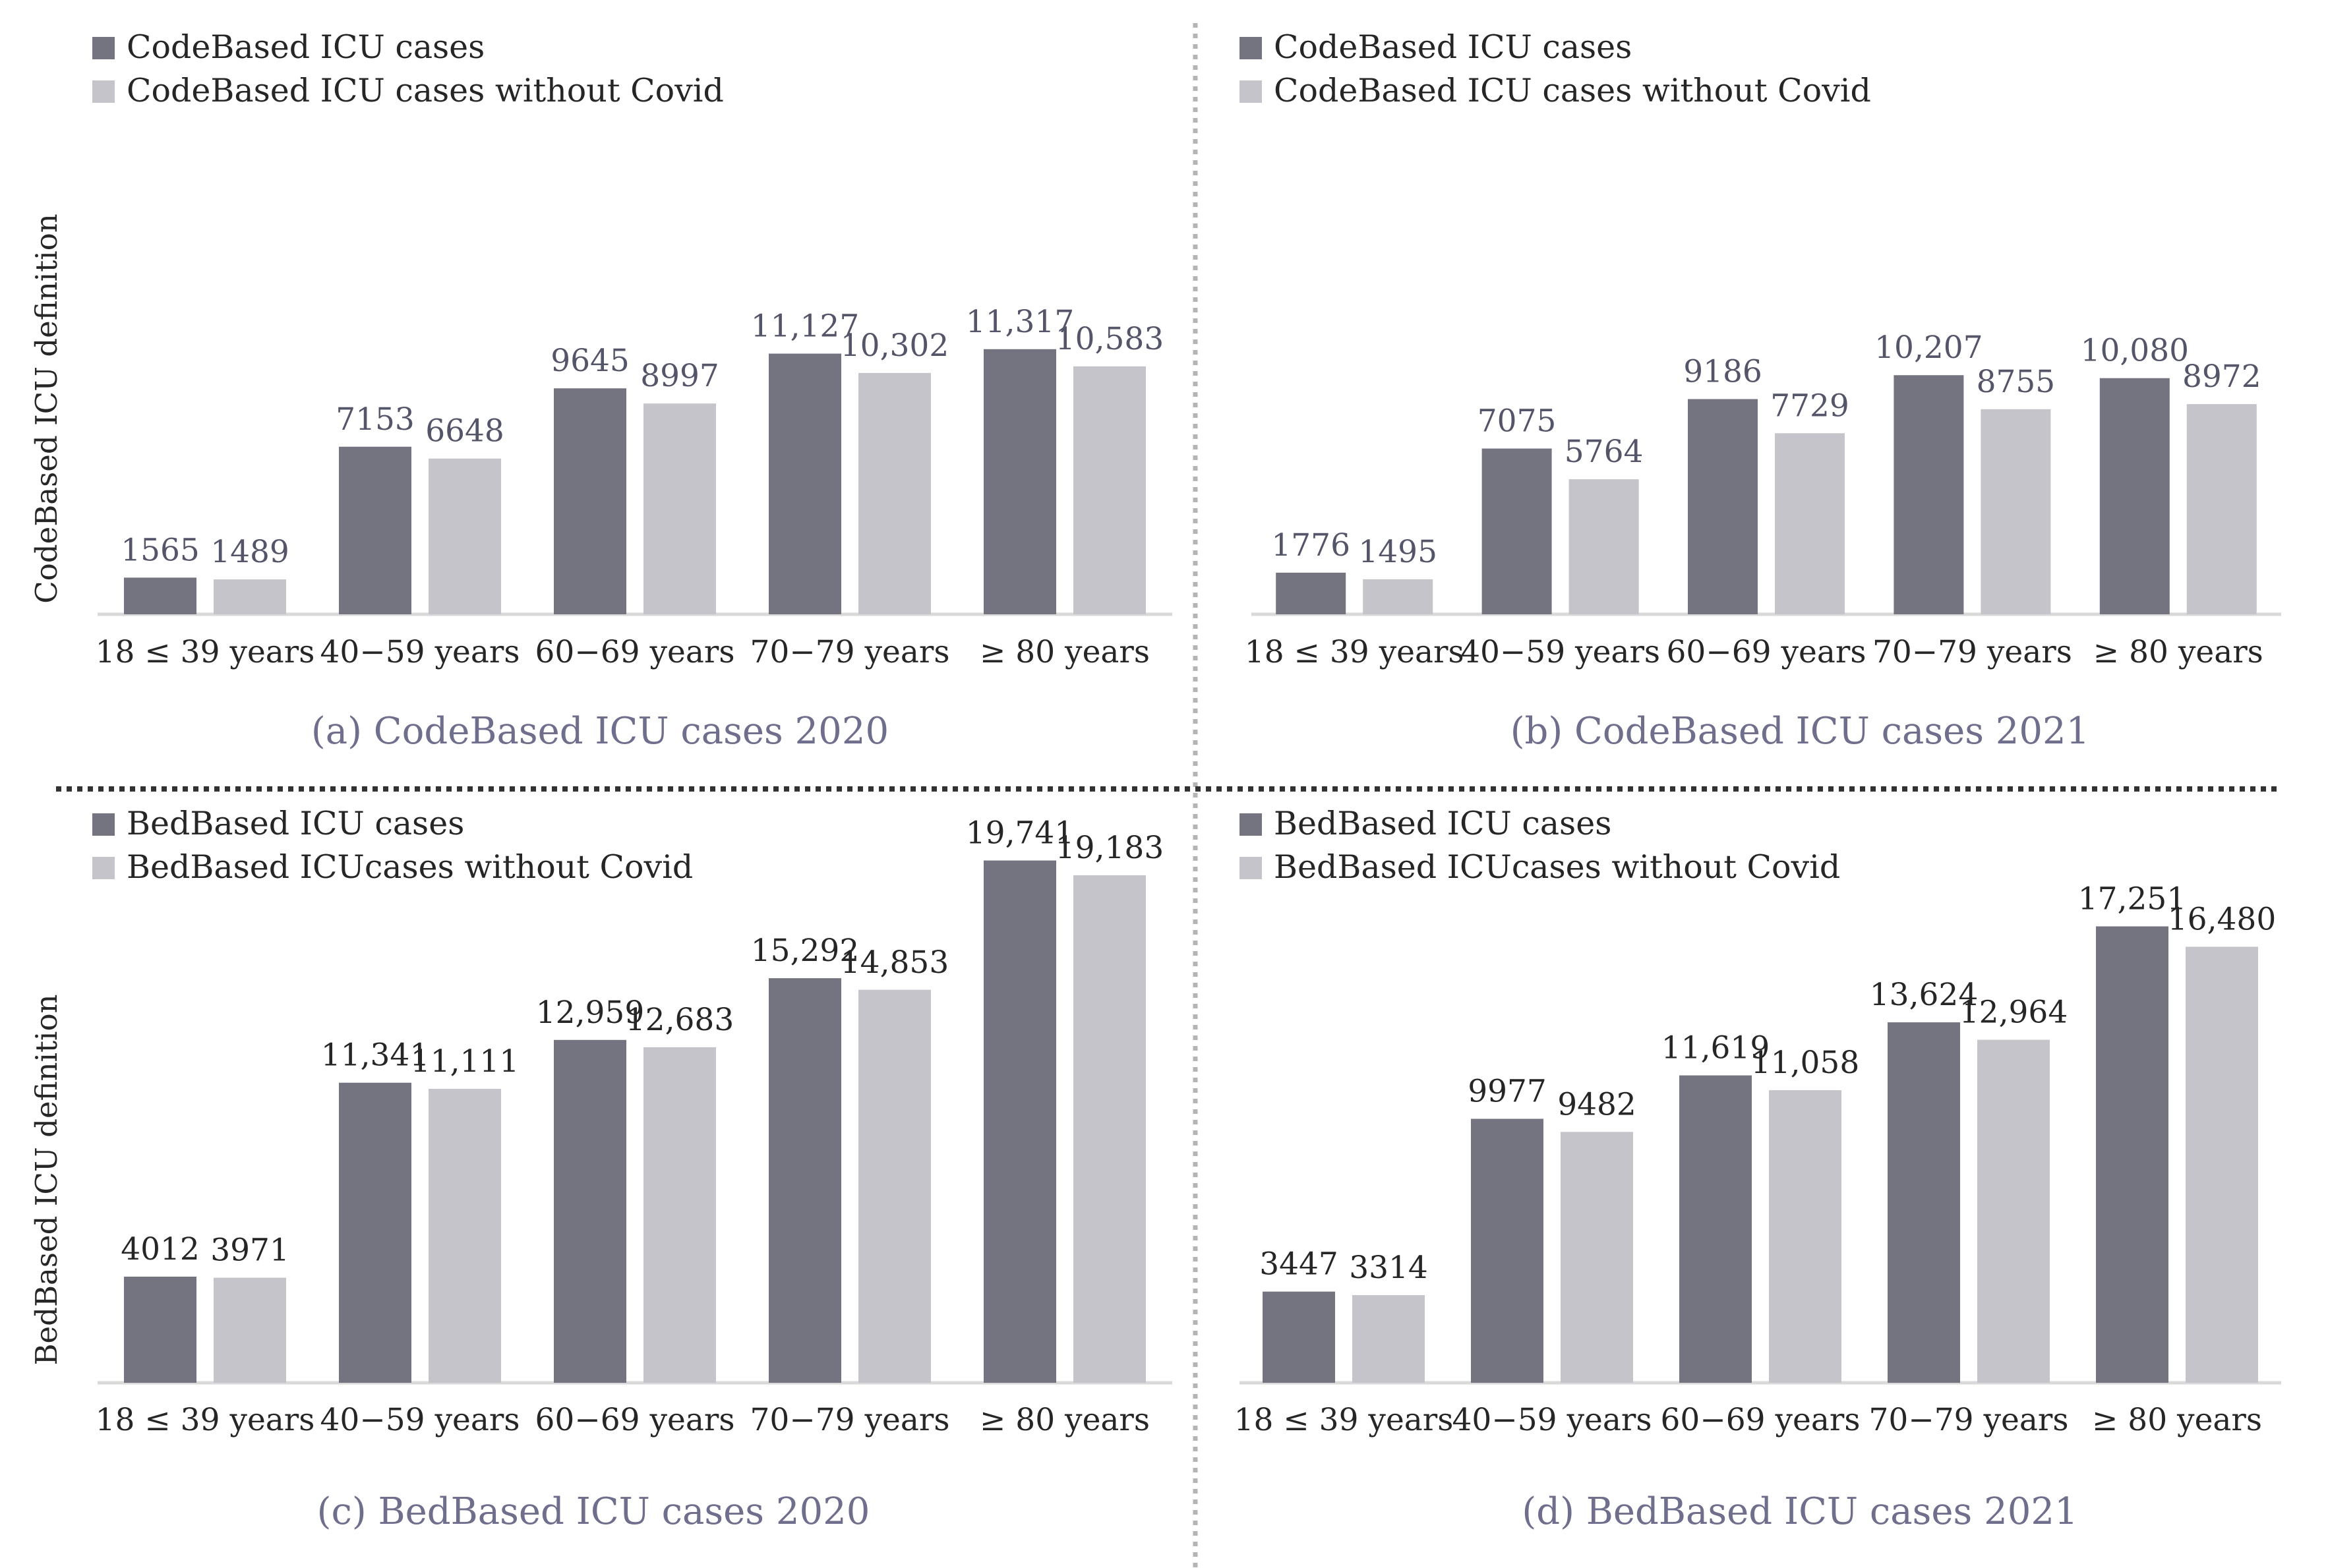 The image size is (2328, 1568). I want to click on data-label: 7153, so click(375, 419).